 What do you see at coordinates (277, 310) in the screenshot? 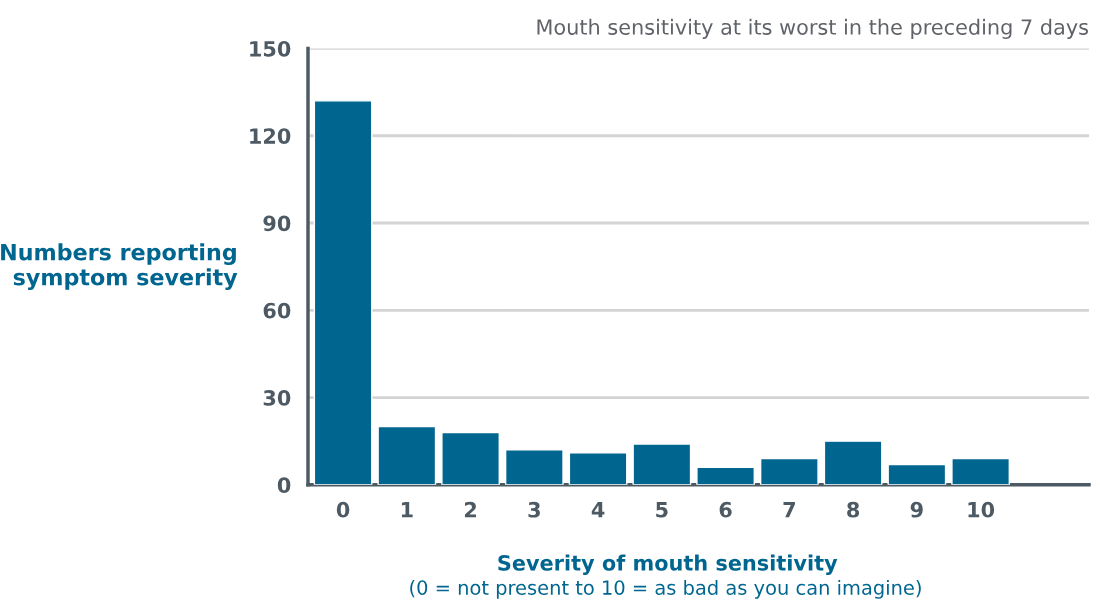
I see `y-tick-label: 60` at bounding box center [277, 310].